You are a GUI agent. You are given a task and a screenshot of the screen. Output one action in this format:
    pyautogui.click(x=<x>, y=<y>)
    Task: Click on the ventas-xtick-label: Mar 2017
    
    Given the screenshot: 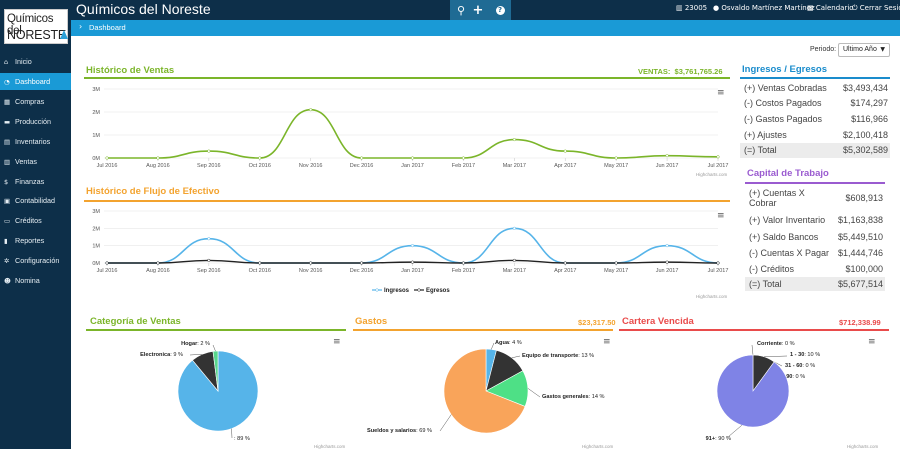 What is the action you would take?
    pyautogui.click(x=514, y=166)
    